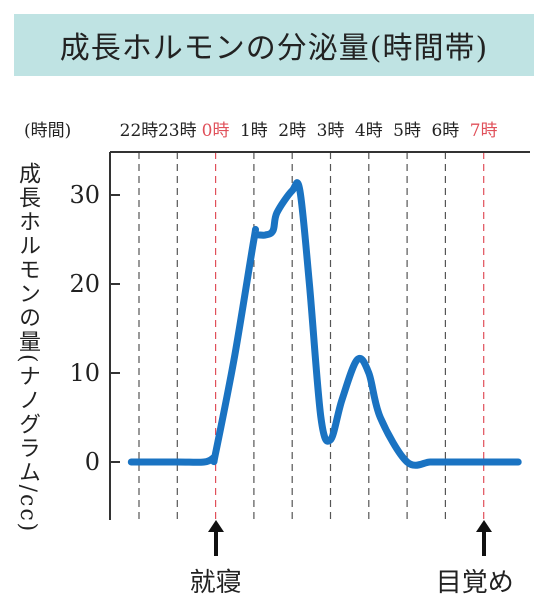 This screenshot has width=550, height=605. What do you see at coordinates (139, 131) in the screenshot?
I see `x-tick-label: 22時` at bounding box center [139, 131].